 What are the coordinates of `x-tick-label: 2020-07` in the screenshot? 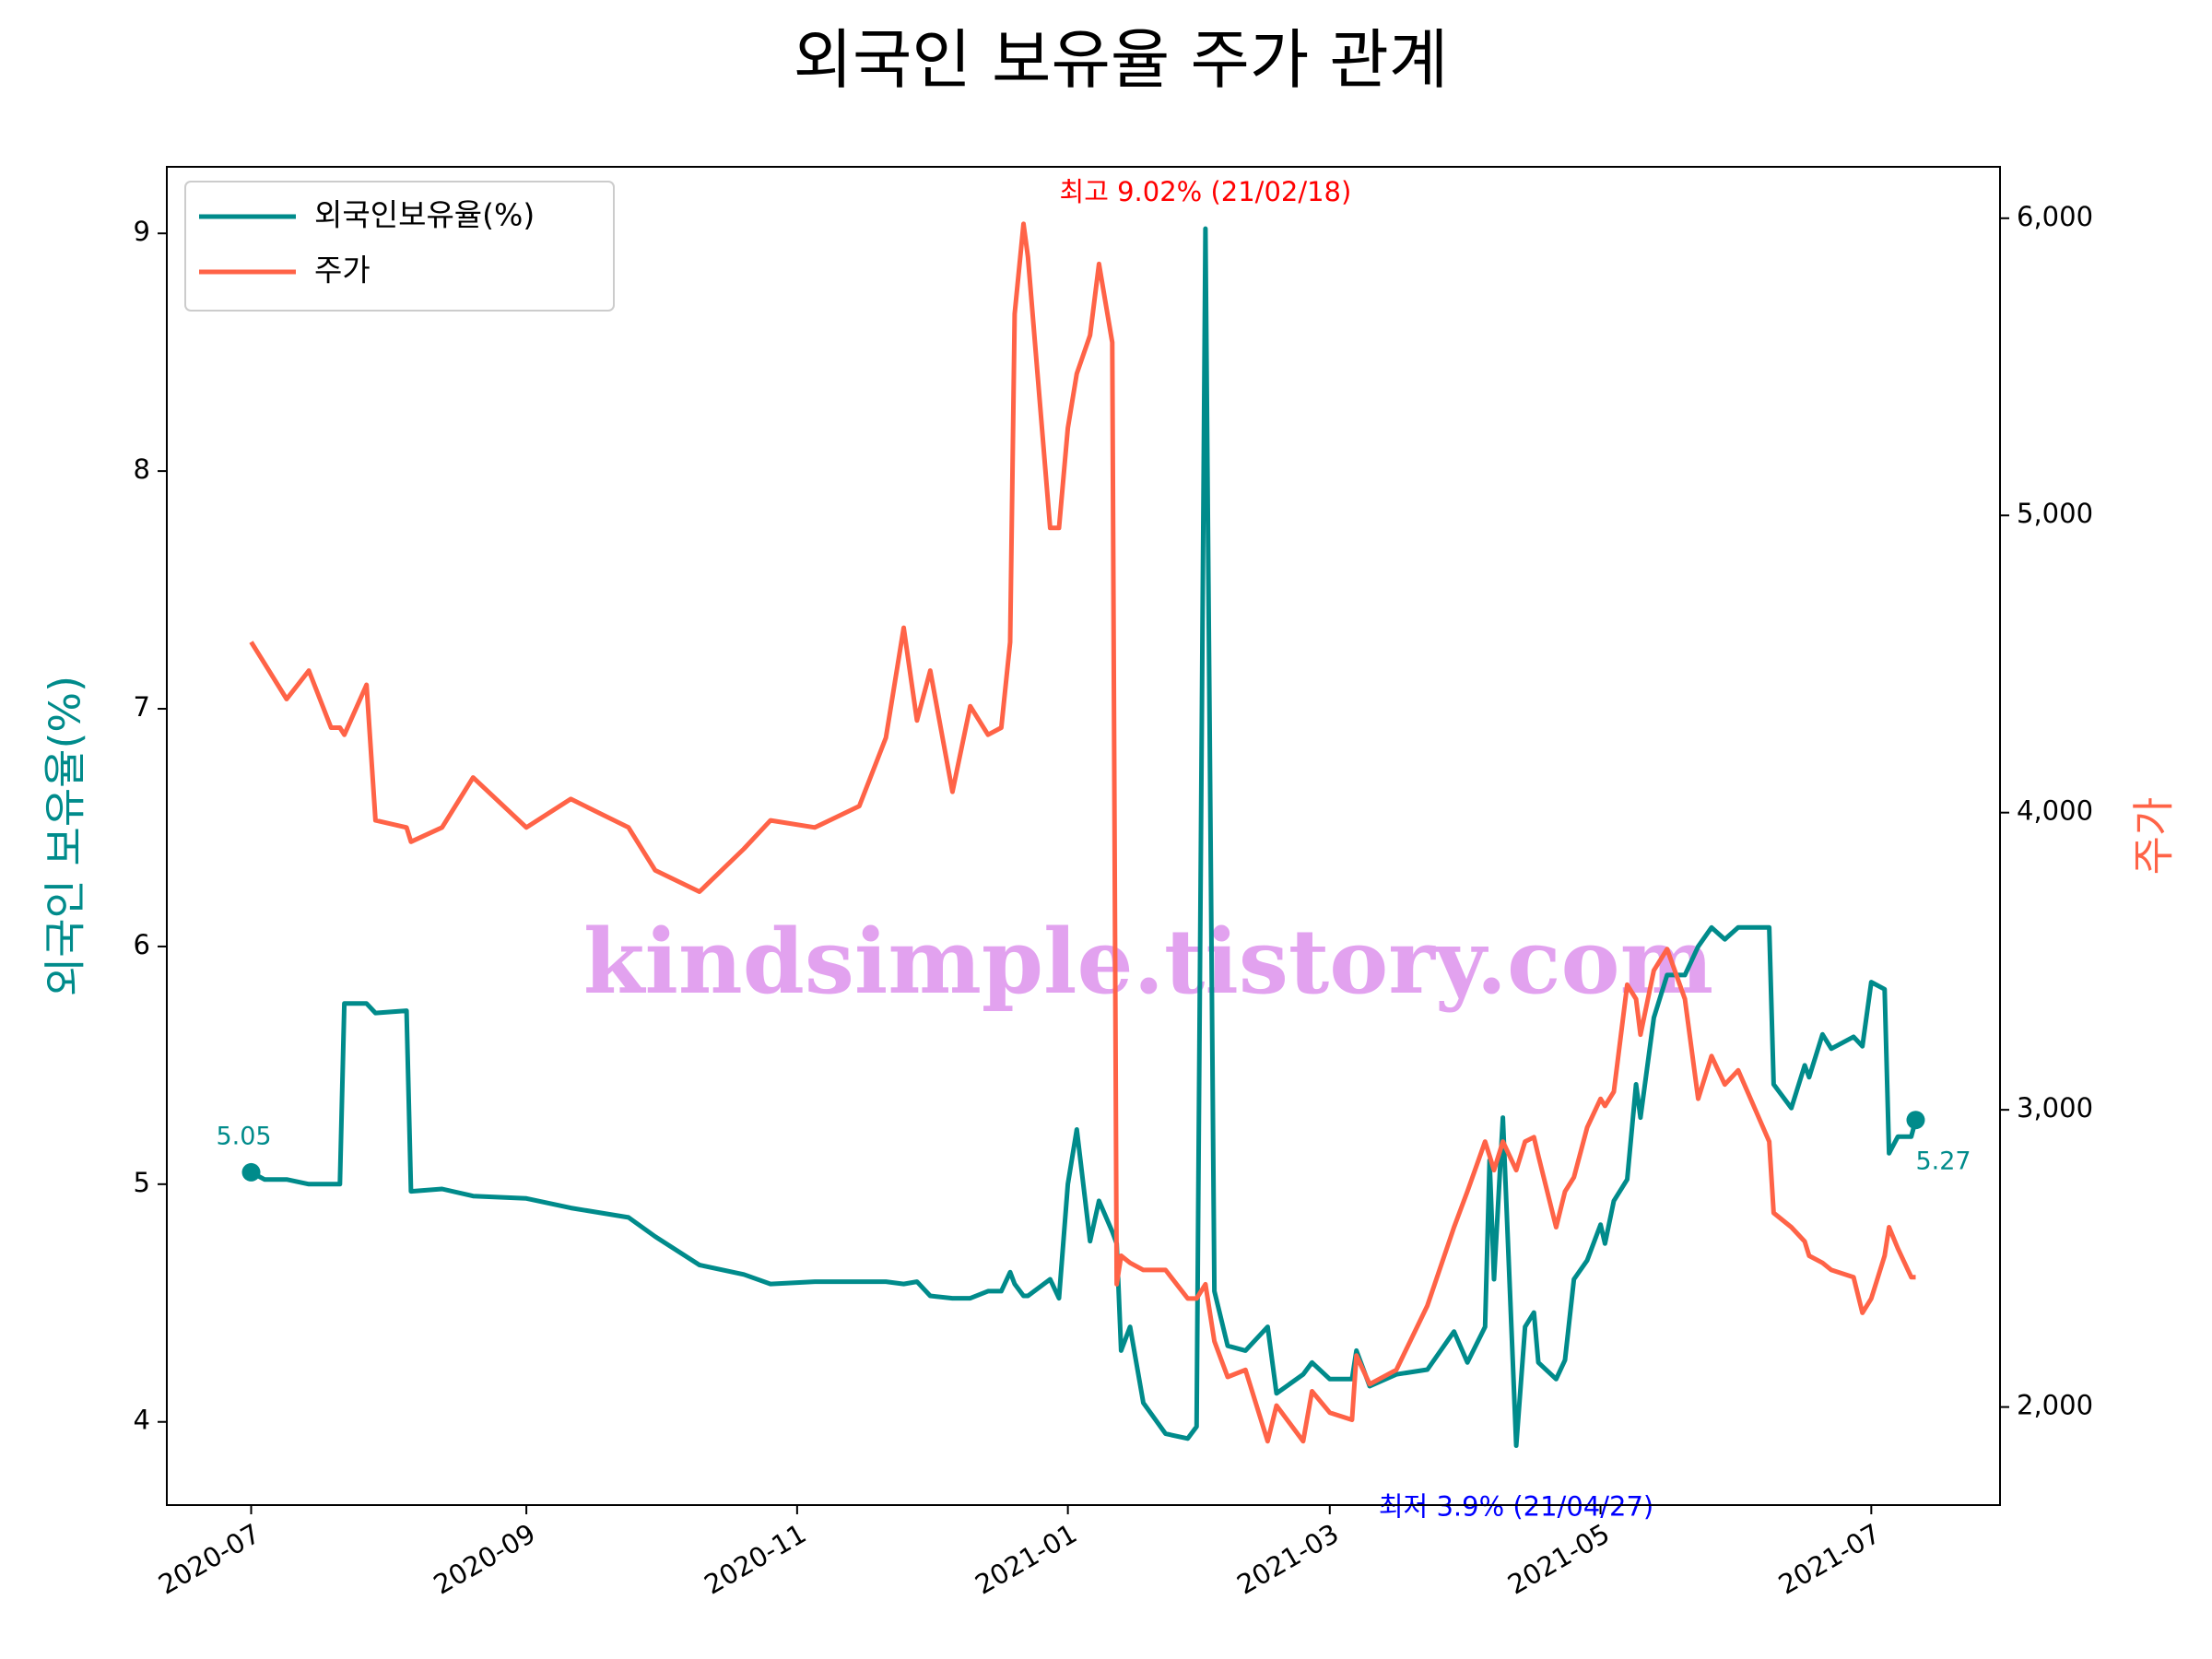 It's located at (209, 1559).